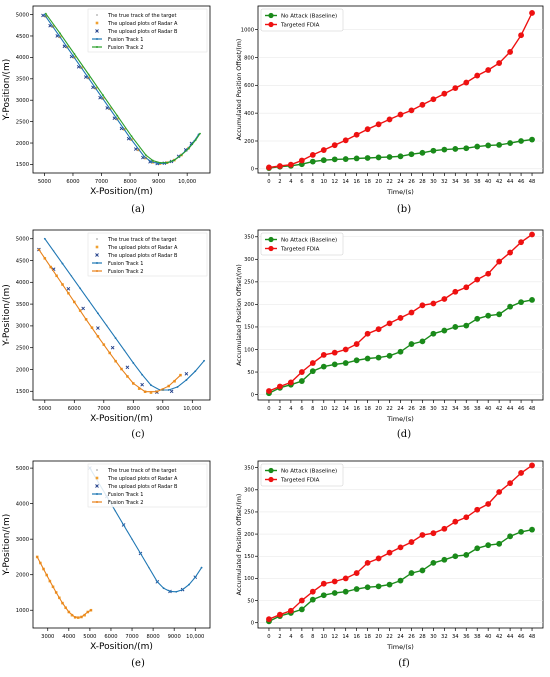  I want to click on x-tick-label: 42, so click(499, 637).